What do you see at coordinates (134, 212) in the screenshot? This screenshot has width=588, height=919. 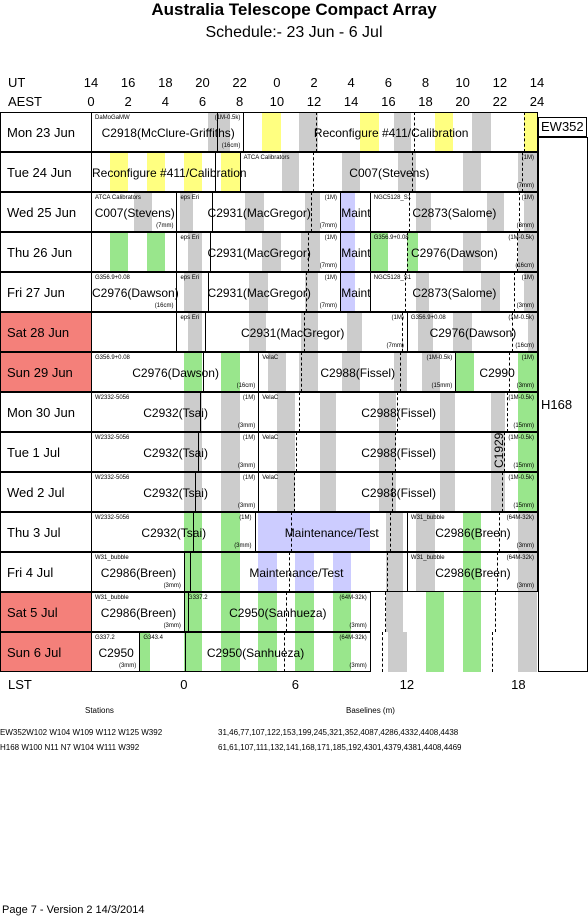 I see `schedule-block: C007(Stevens) ATCA Calibrators (7mm)` at bounding box center [134, 212].